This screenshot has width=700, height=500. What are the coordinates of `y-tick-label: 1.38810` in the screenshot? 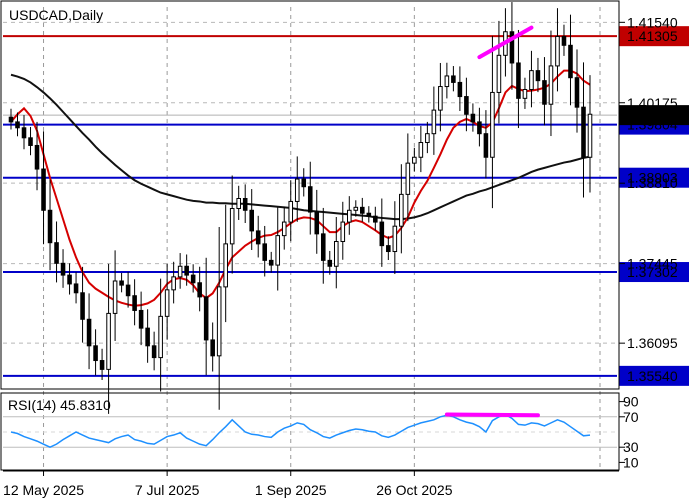 It's located at (652, 183).